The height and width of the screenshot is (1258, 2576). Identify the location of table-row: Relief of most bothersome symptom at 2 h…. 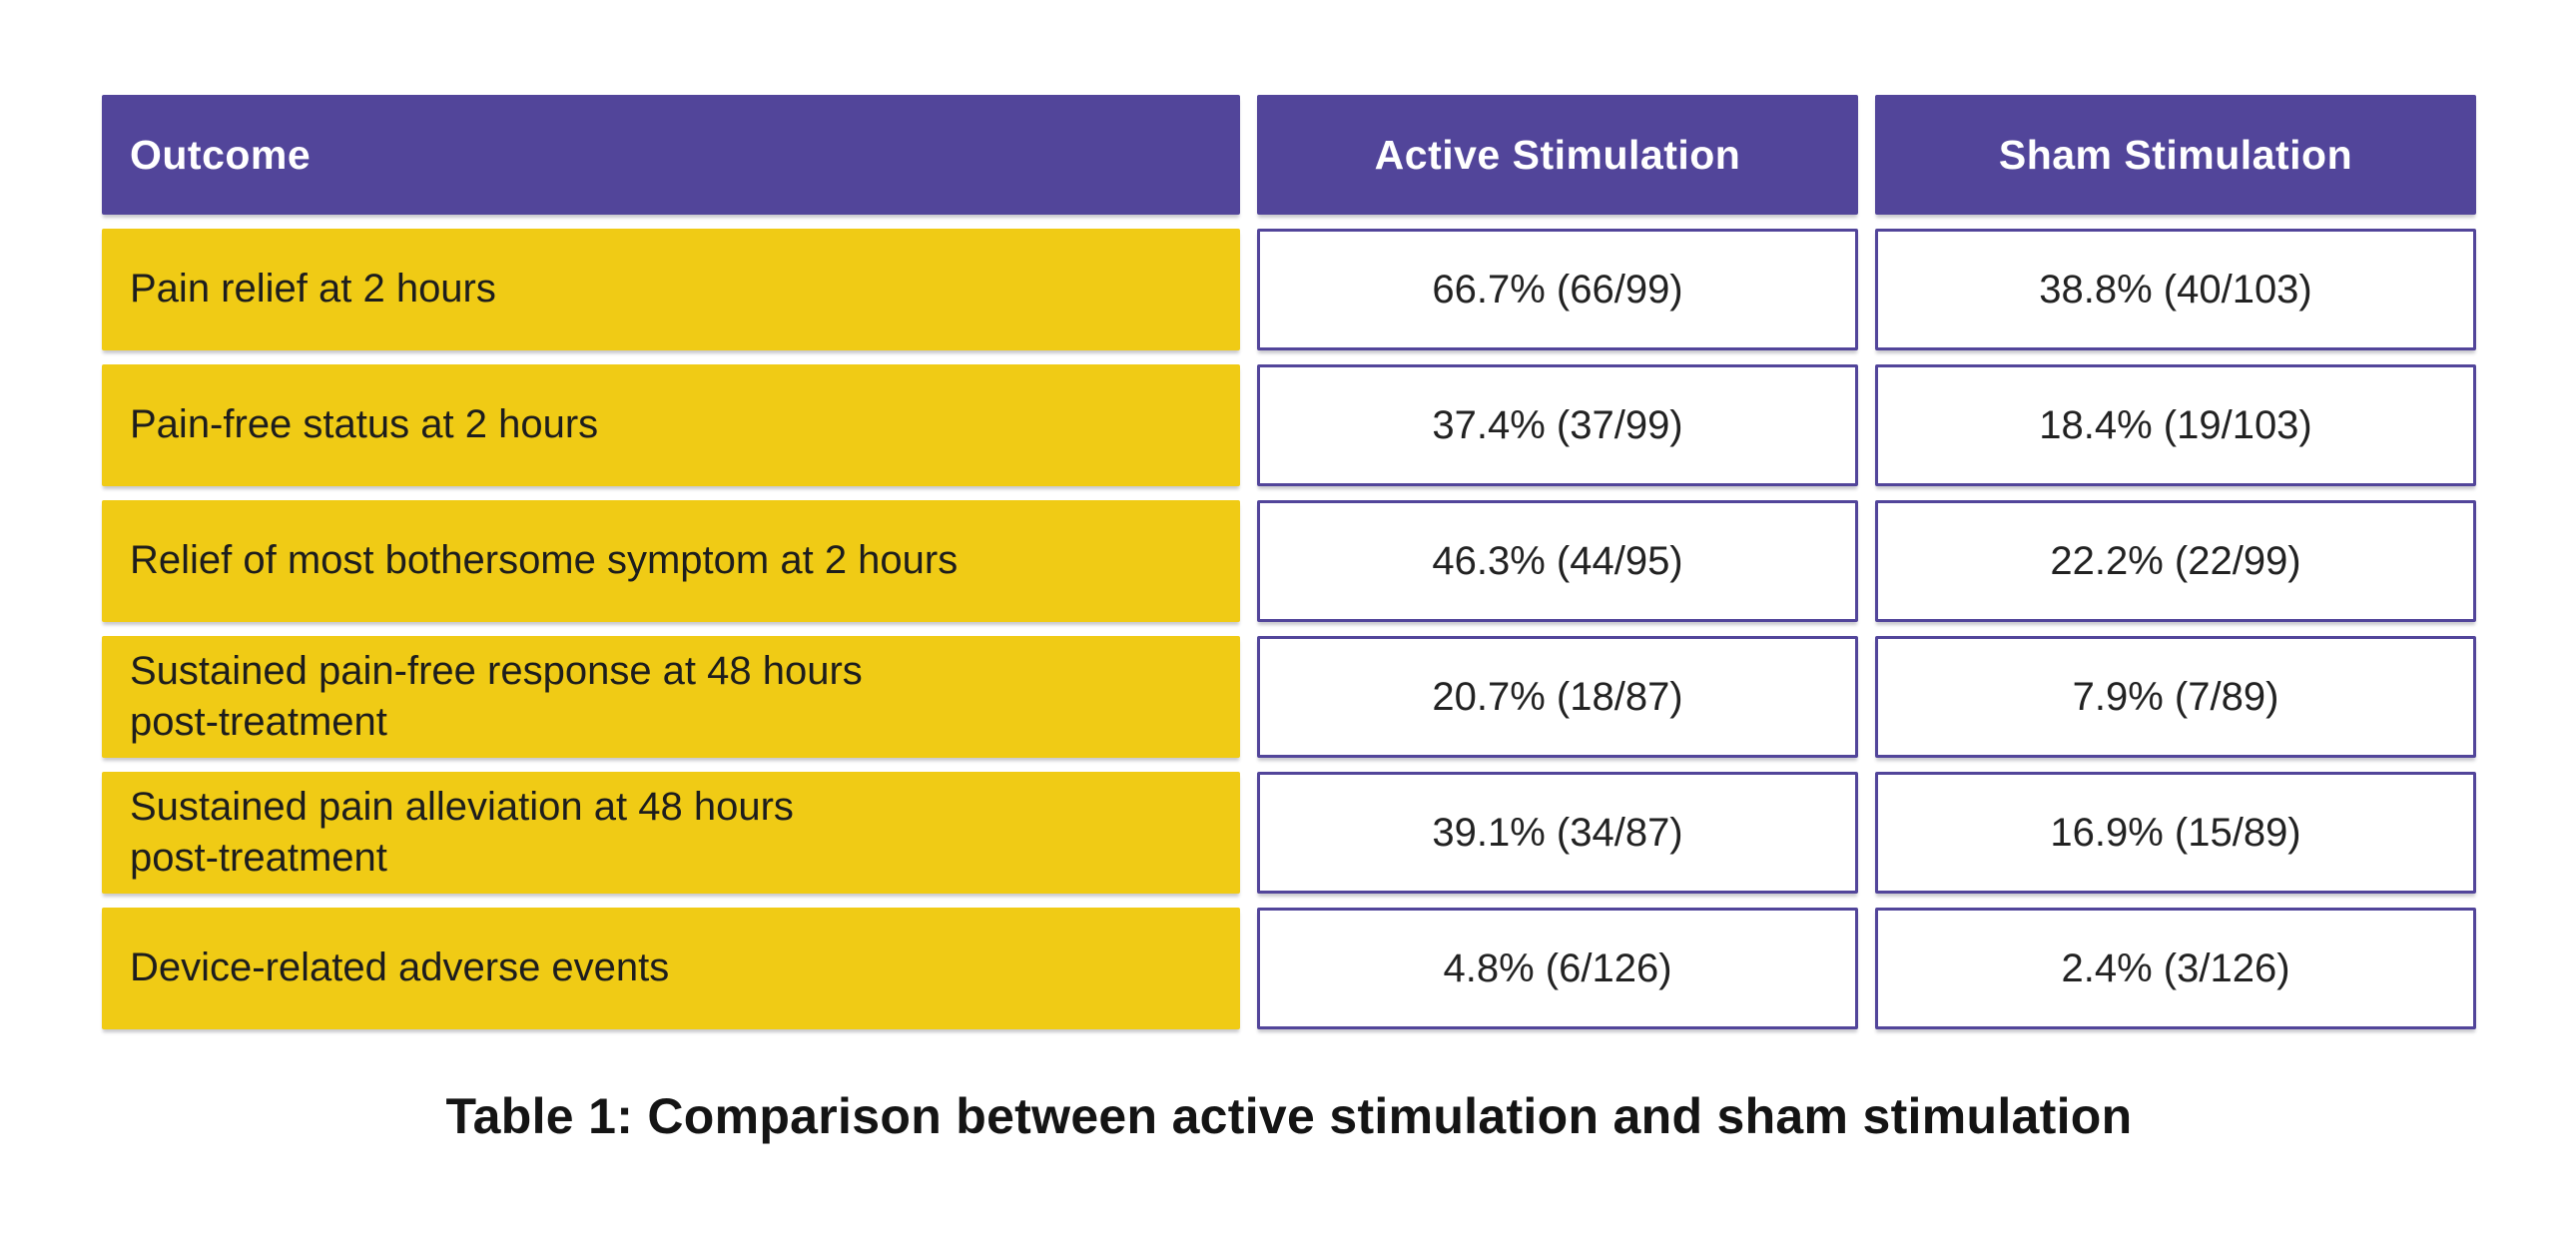
(1289, 561).